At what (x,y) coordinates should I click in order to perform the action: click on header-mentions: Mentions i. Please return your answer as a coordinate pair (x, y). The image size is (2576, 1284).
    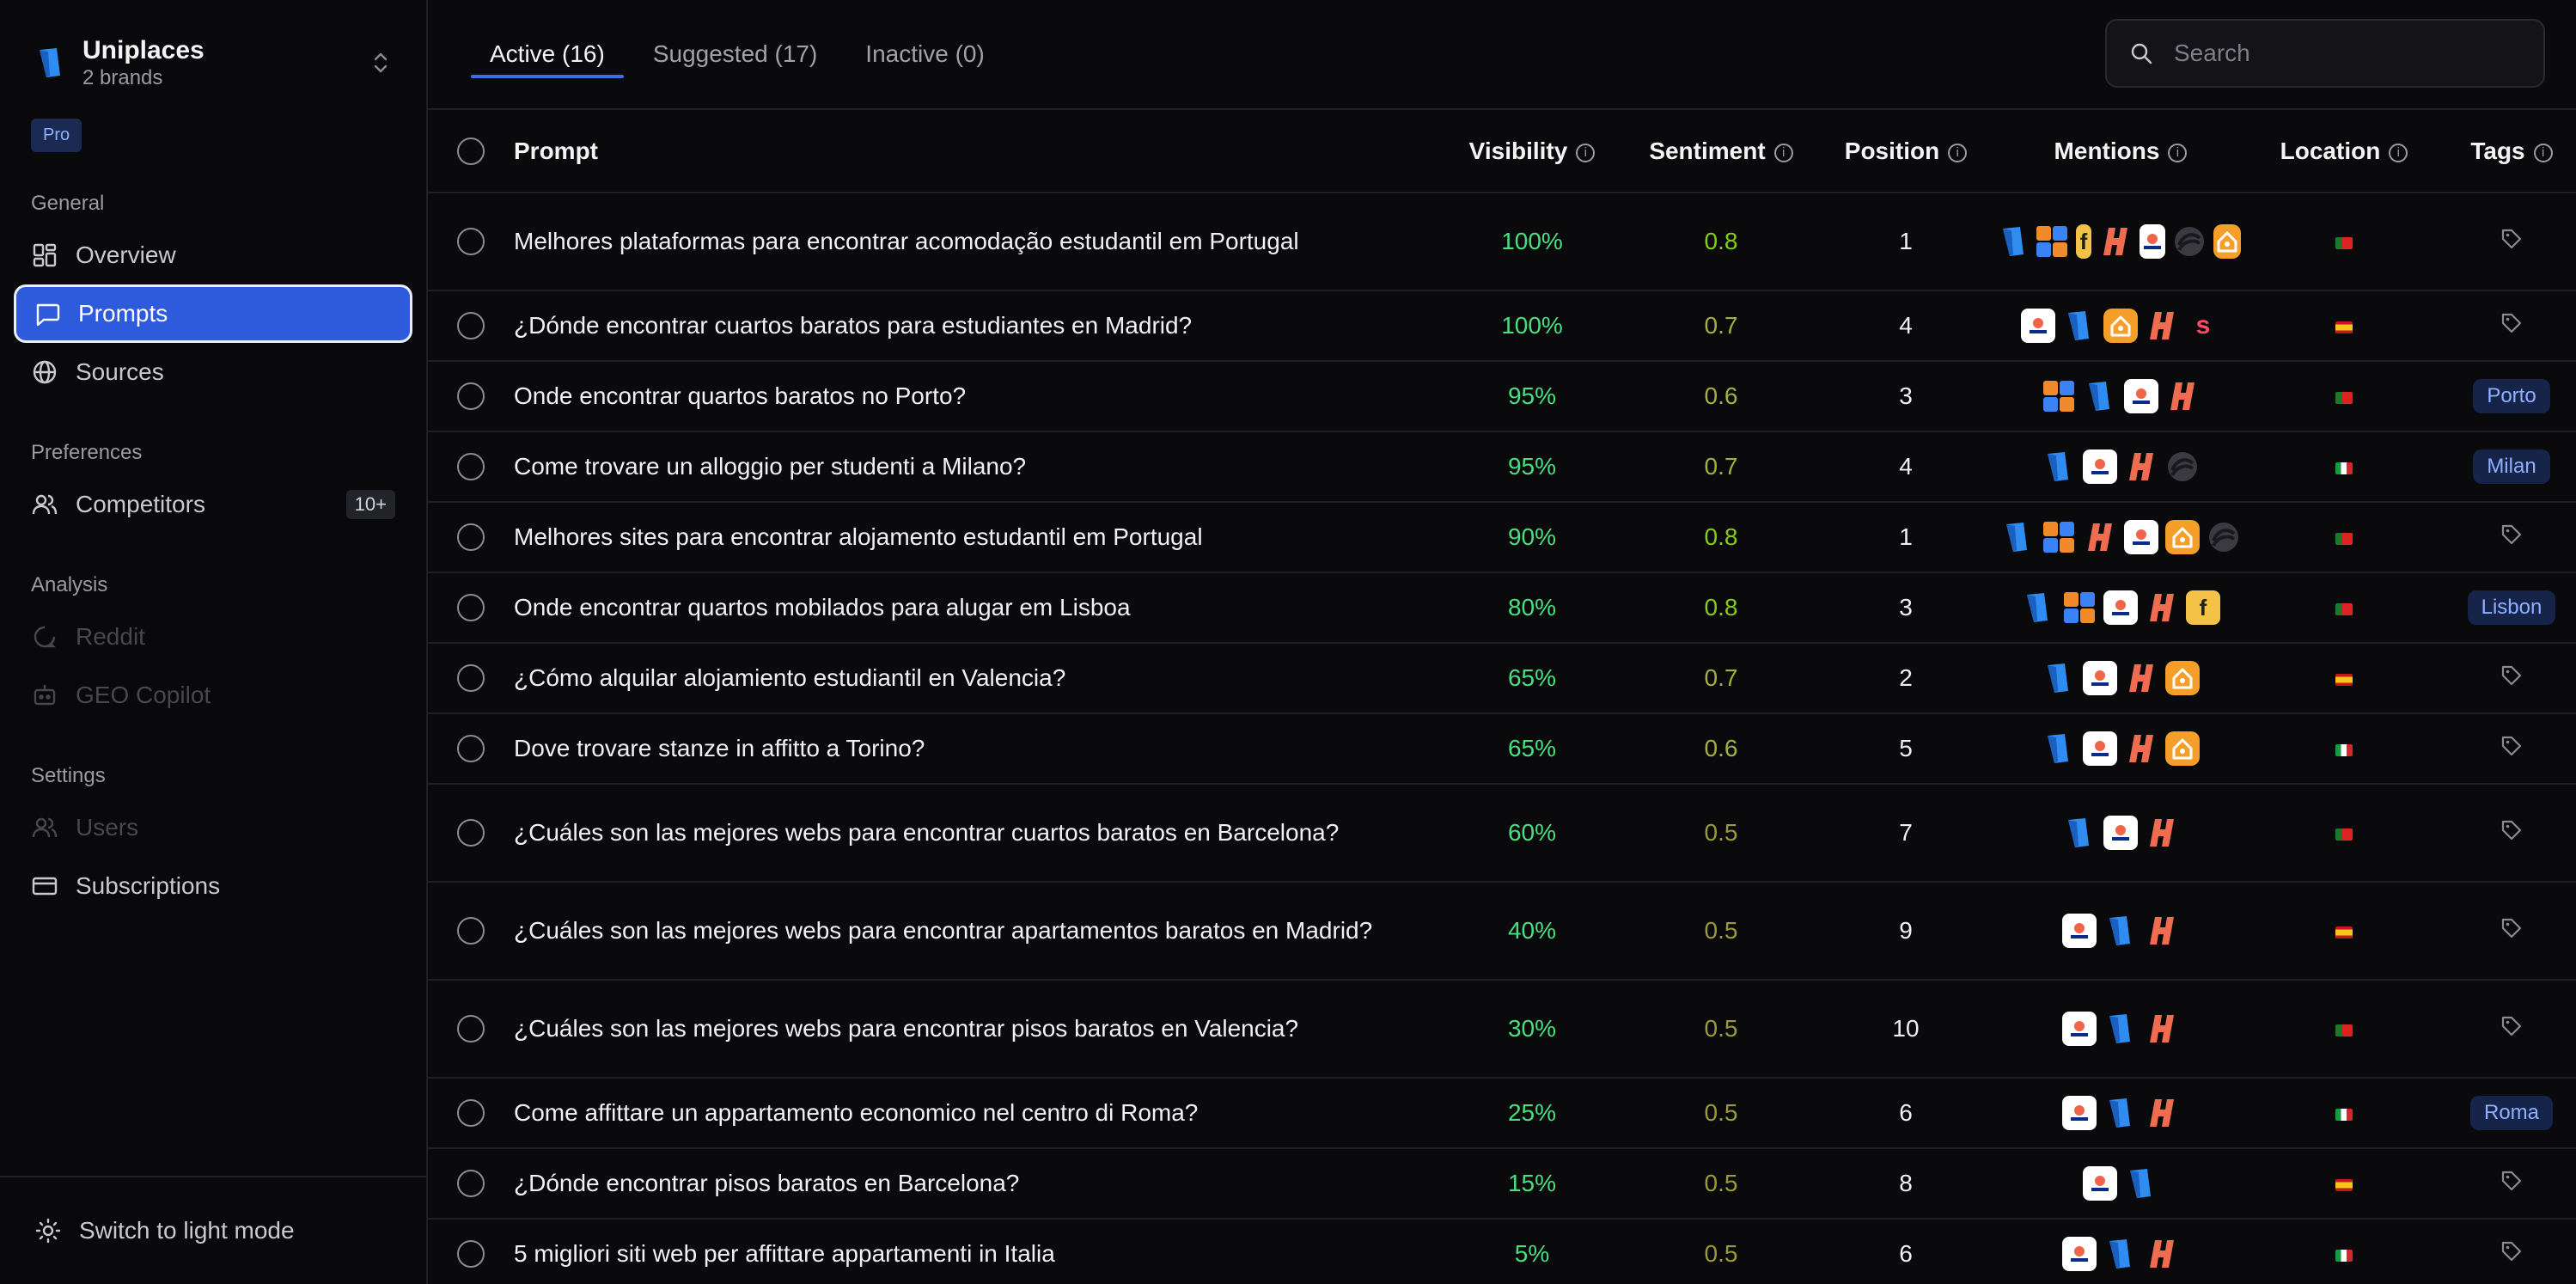
    Looking at the image, I should click on (2121, 151).